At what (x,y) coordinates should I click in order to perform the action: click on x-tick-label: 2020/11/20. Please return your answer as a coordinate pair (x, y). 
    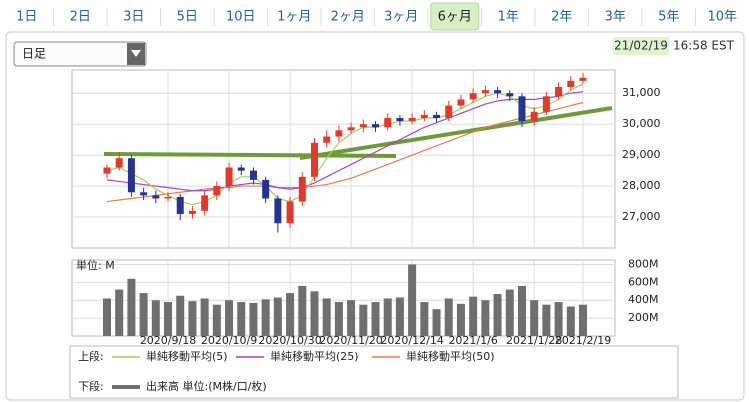
    Looking at the image, I should click on (350, 340).